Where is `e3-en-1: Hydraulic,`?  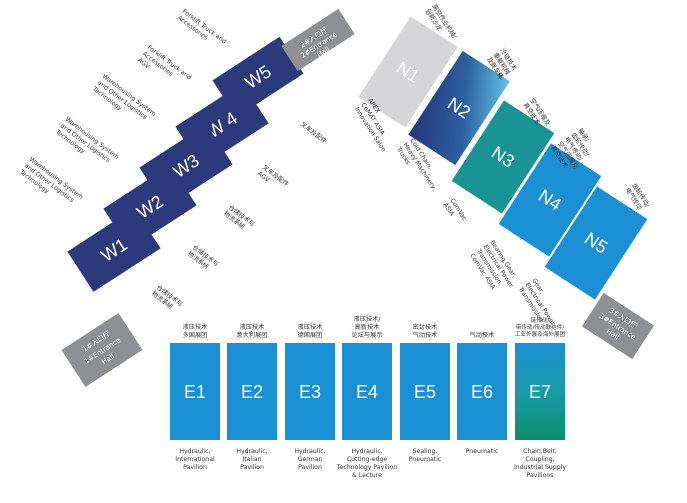 e3-en-1: Hydraulic, is located at coordinates (309, 451).